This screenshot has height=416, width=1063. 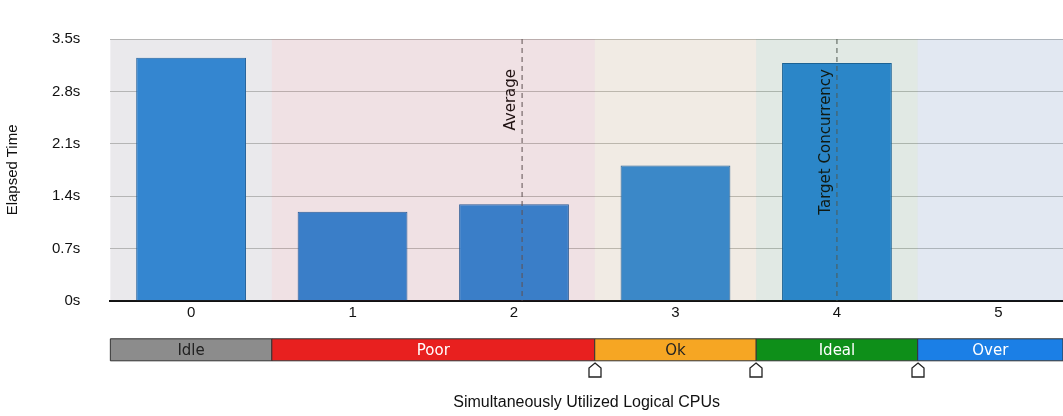 What do you see at coordinates (12, 170) in the screenshot?
I see `y-axis-title: Elapsed Time` at bounding box center [12, 170].